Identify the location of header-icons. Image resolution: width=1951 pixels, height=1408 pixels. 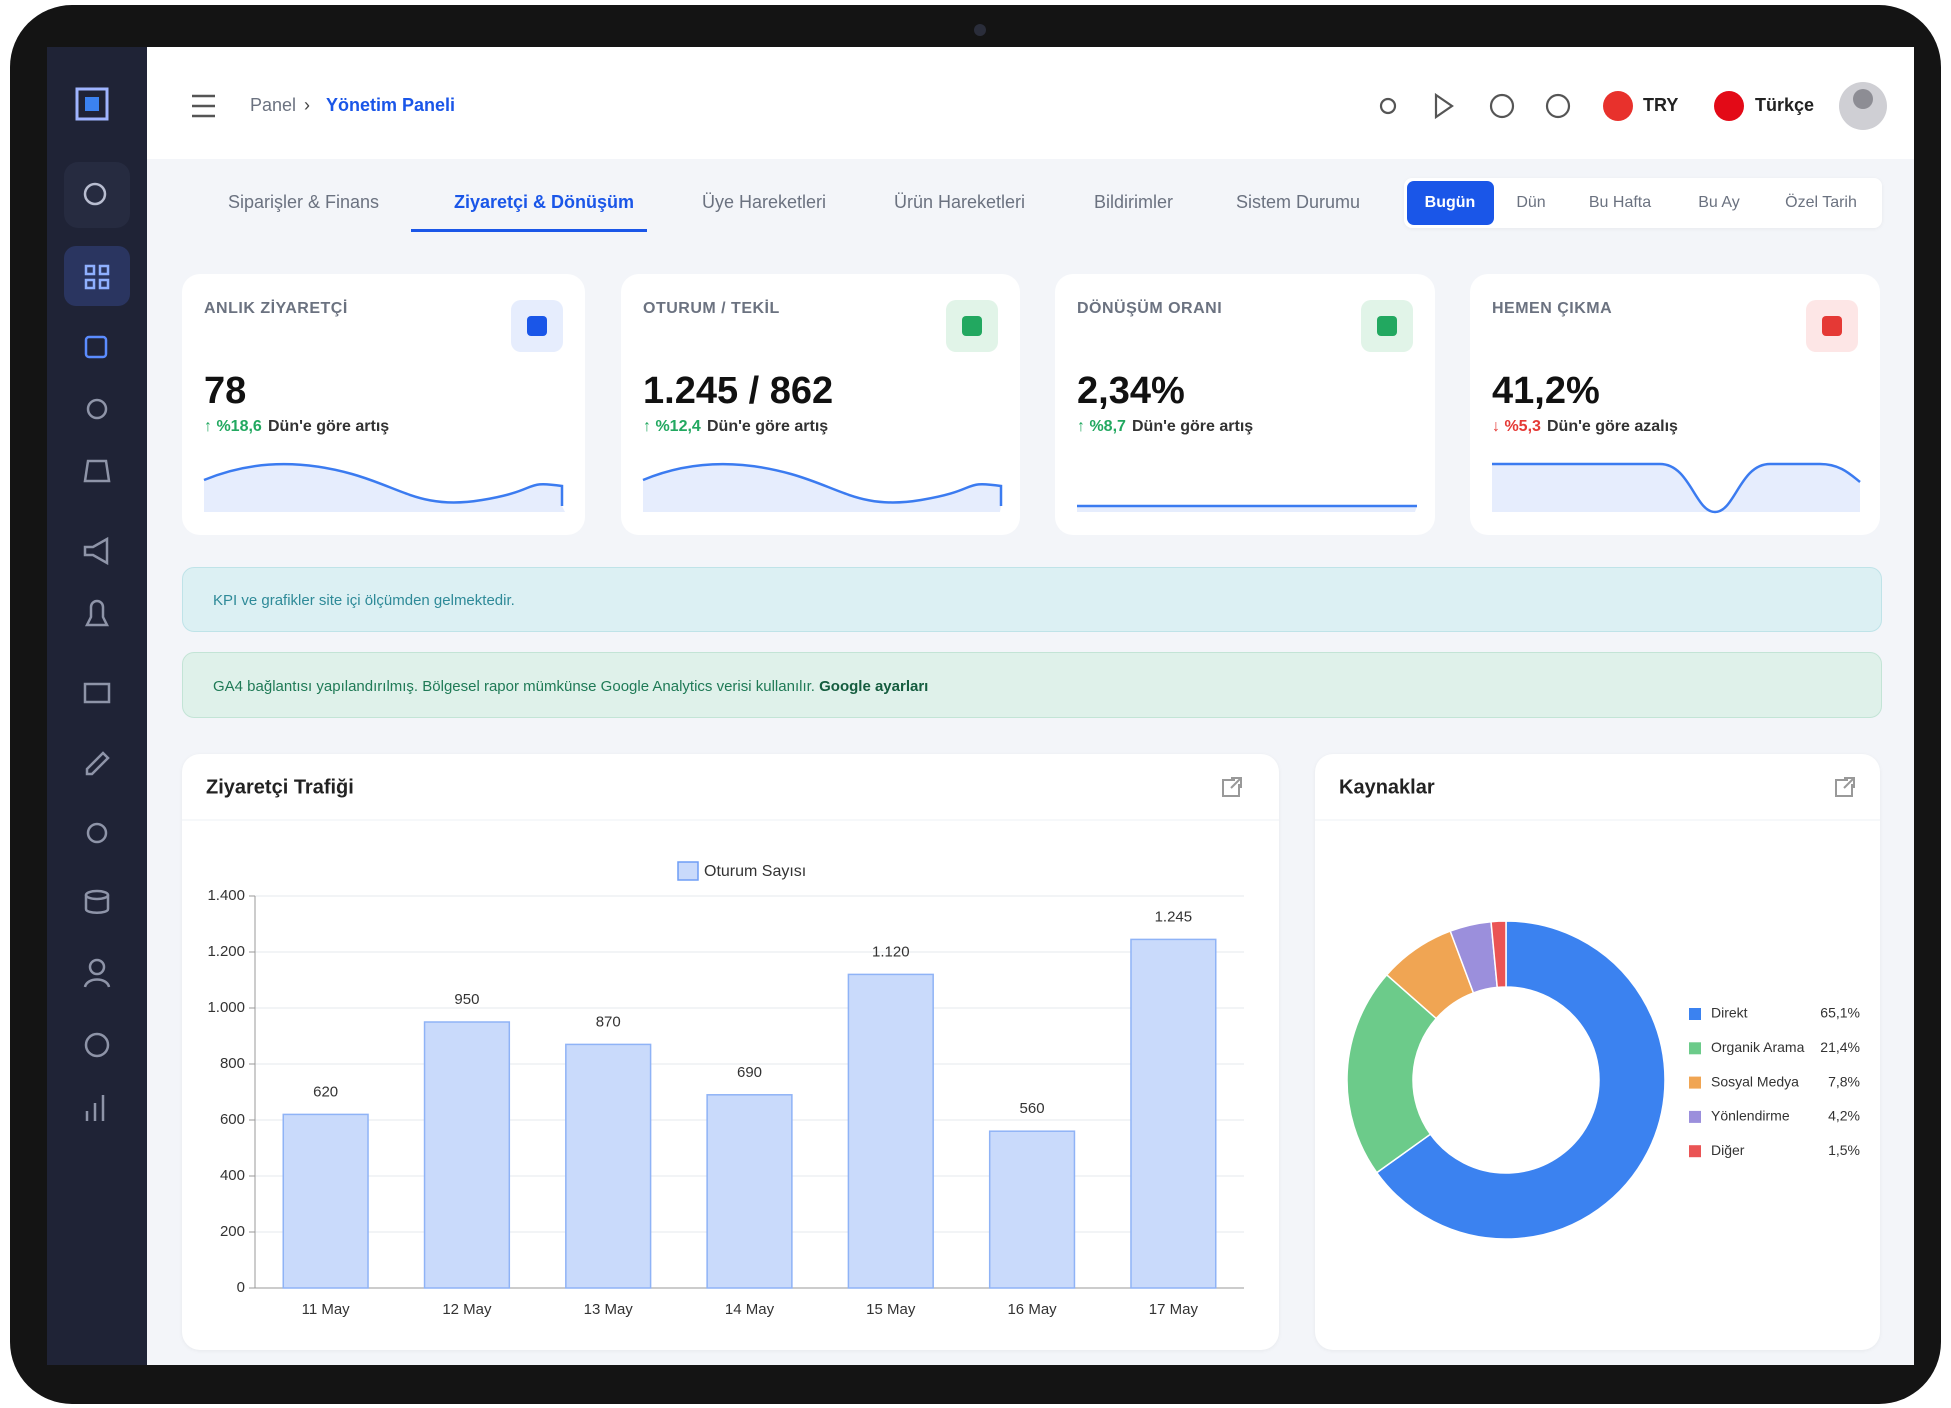
(1475, 106).